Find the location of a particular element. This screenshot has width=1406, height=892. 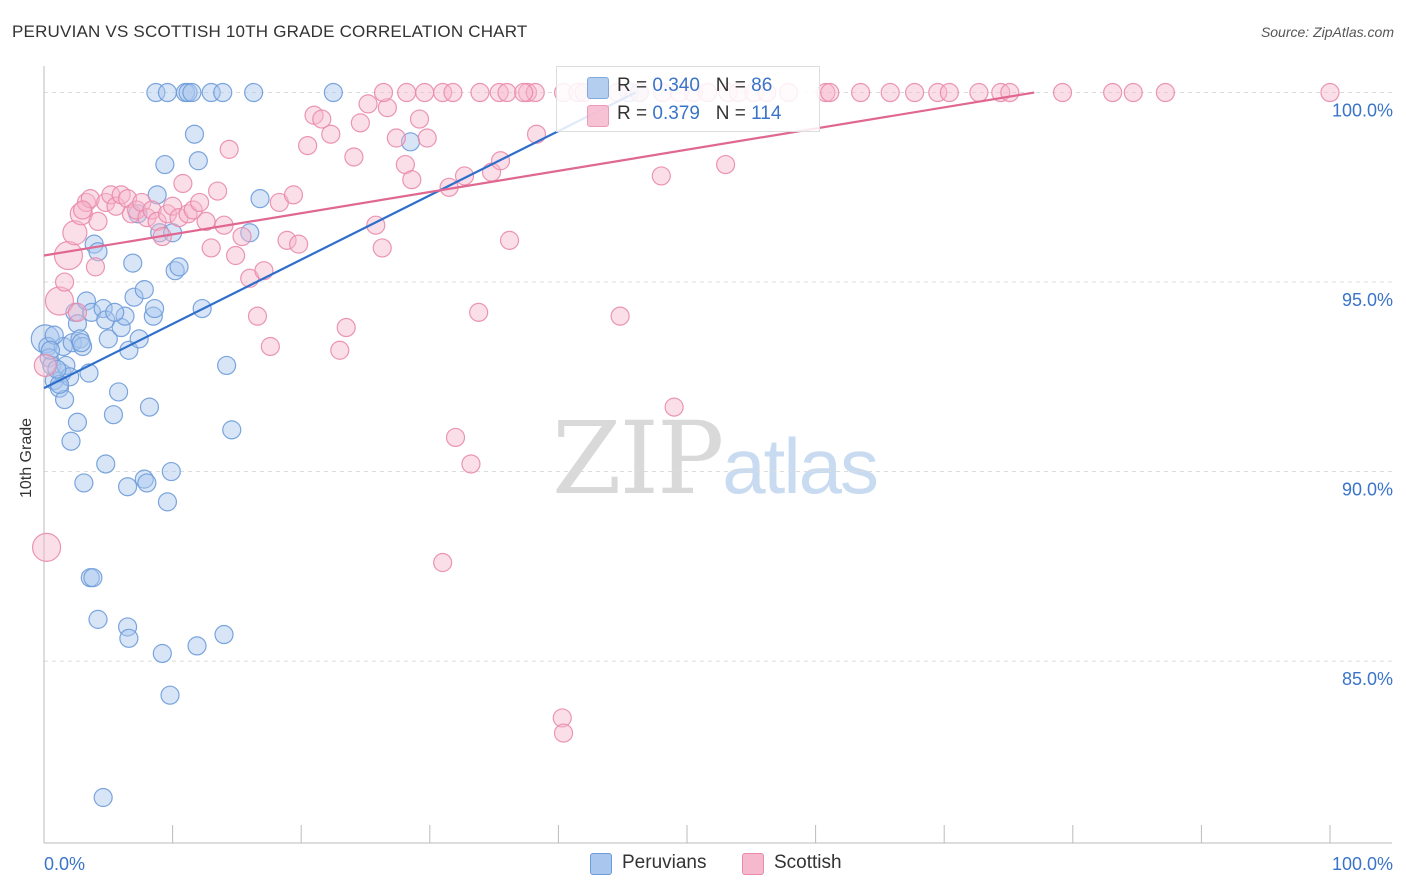

legend-text-scottish: R = 0.379 N = 114 is located at coordinates (699, 114).